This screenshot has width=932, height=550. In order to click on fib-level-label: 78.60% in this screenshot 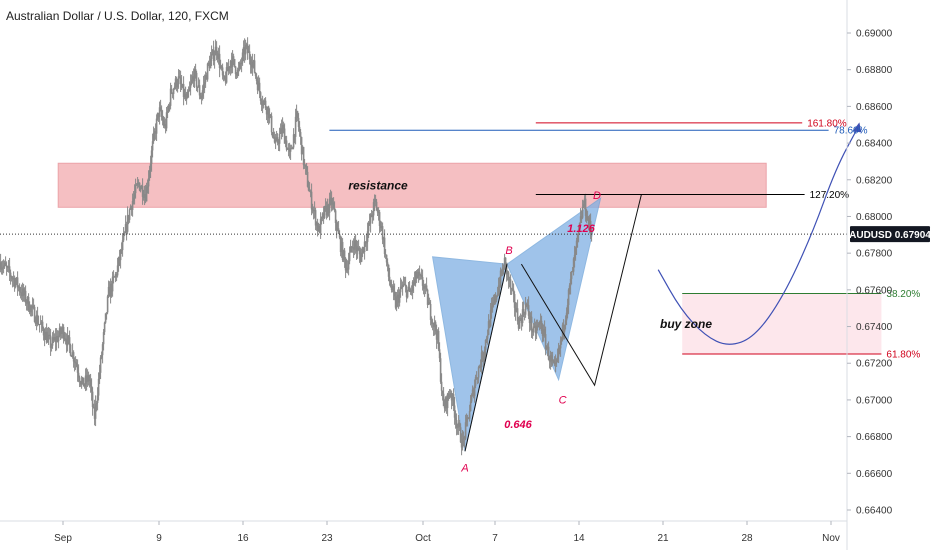, I will do `click(851, 131)`.